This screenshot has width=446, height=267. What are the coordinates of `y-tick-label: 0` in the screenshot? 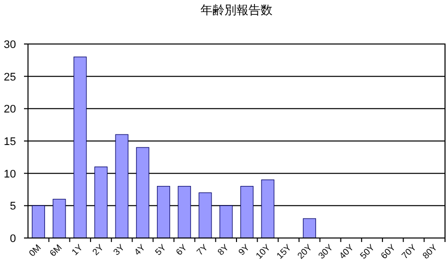 It's located at (13, 239).